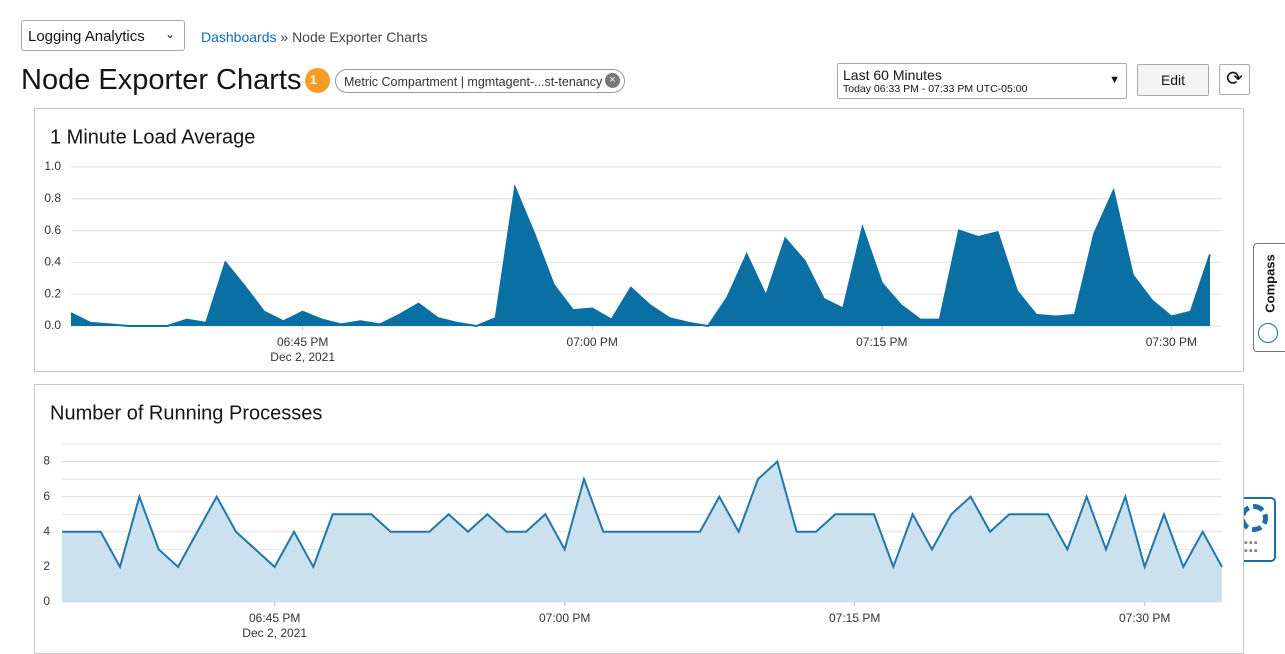  Describe the element at coordinates (161, 80) in the screenshot. I see `page-title: Node Exporter Charts` at that location.